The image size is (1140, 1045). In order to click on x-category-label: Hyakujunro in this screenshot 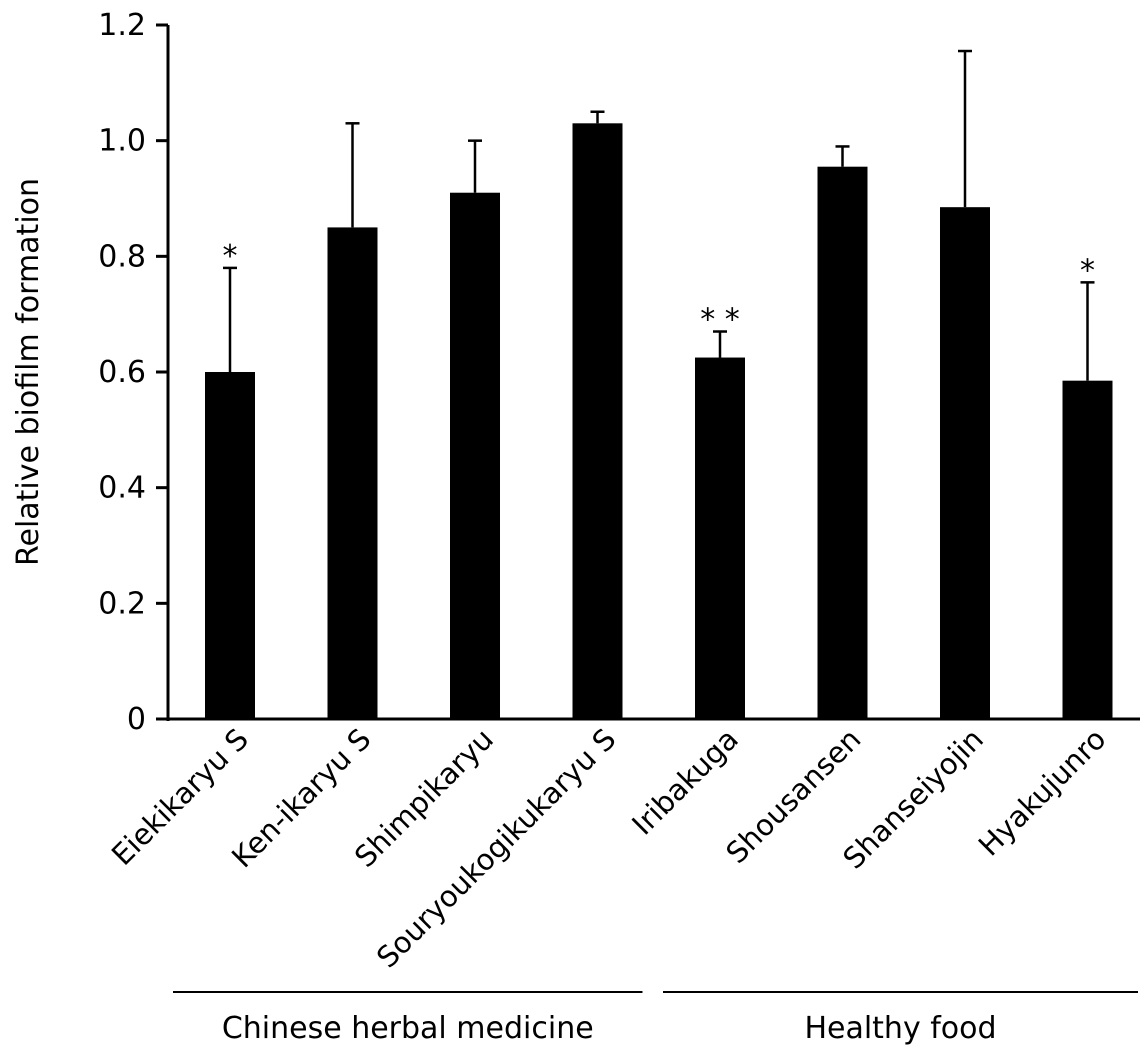, I will do `click(1042, 792)`.